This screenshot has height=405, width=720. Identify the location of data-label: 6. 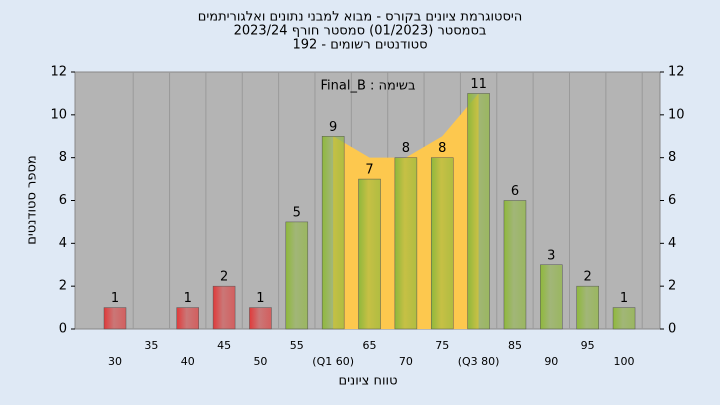
(515, 191).